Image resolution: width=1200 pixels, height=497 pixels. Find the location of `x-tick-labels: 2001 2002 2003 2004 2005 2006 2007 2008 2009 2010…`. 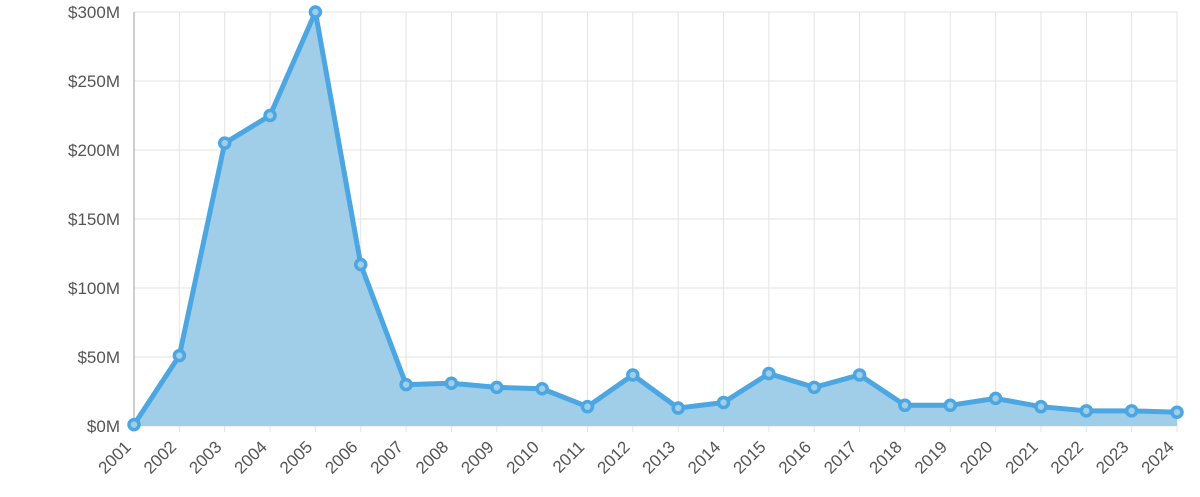

x-tick-labels: 2001 2002 2003 2004 2005 2006 2007 2008 2009 2010… is located at coordinates (636, 457).